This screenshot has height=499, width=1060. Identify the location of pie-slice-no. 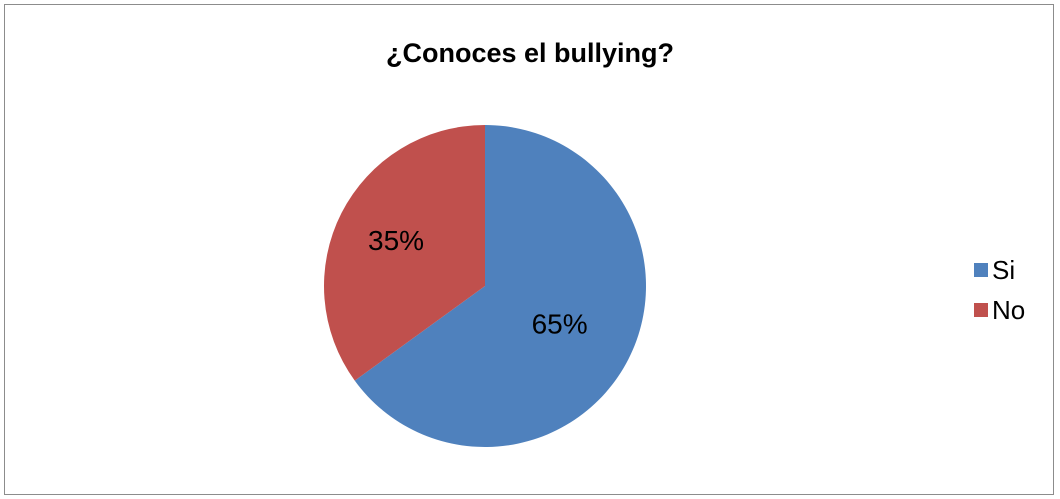
(404, 253).